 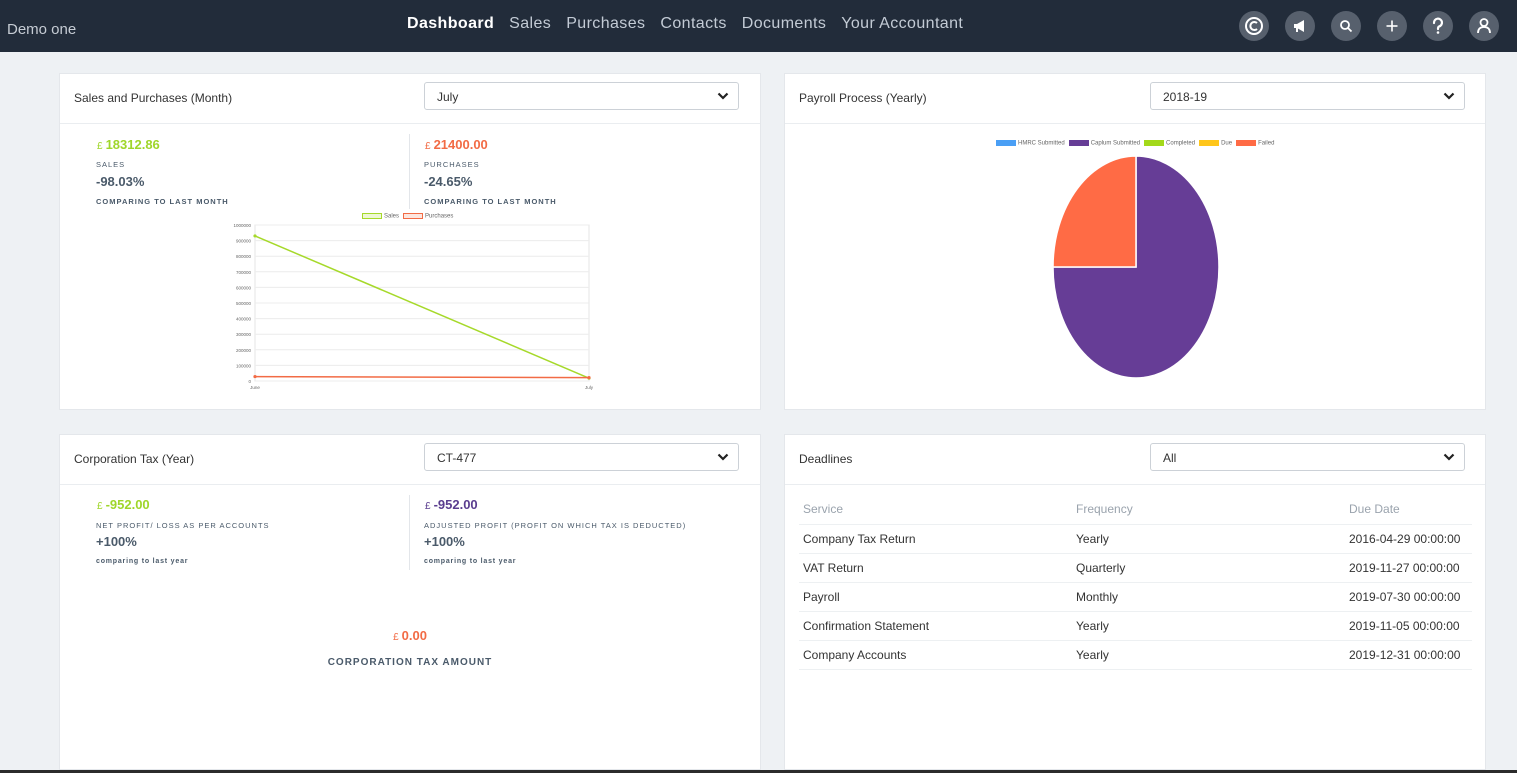 What do you see at coordinates (448, 181) in the screenshot?
I see `purchases-change: -24.65%` at bounding box center [448, 181].